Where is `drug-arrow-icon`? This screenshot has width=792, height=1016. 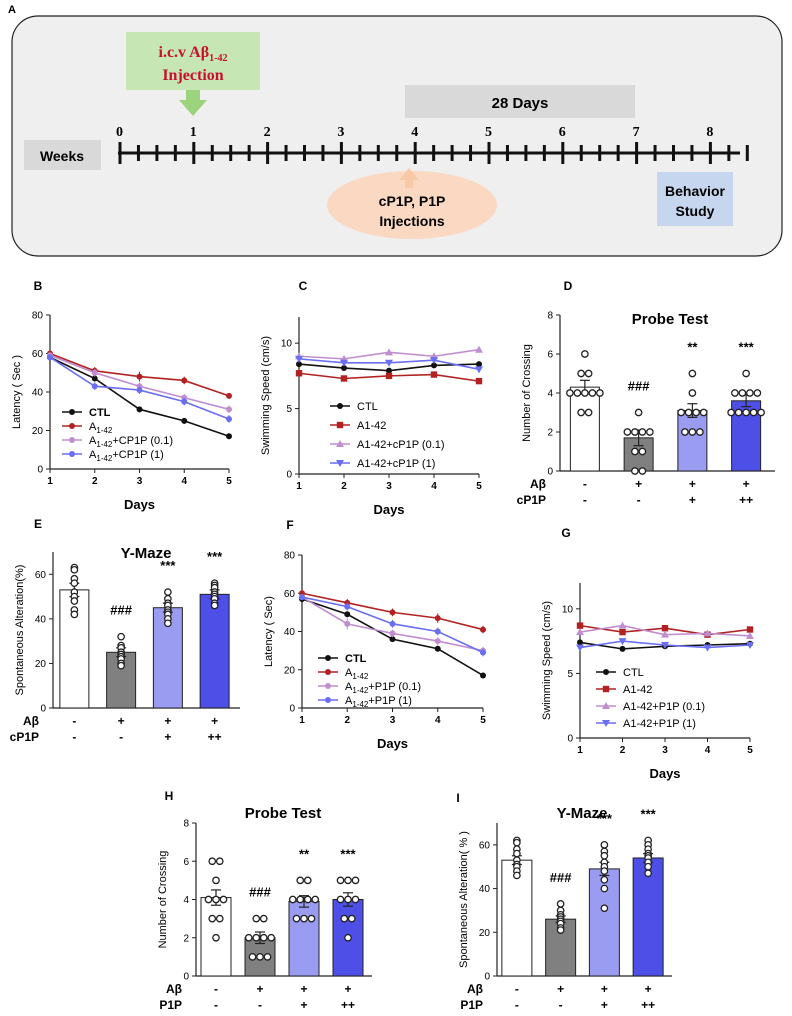
drug-arrow-icon is located at coordinates (409, 178).